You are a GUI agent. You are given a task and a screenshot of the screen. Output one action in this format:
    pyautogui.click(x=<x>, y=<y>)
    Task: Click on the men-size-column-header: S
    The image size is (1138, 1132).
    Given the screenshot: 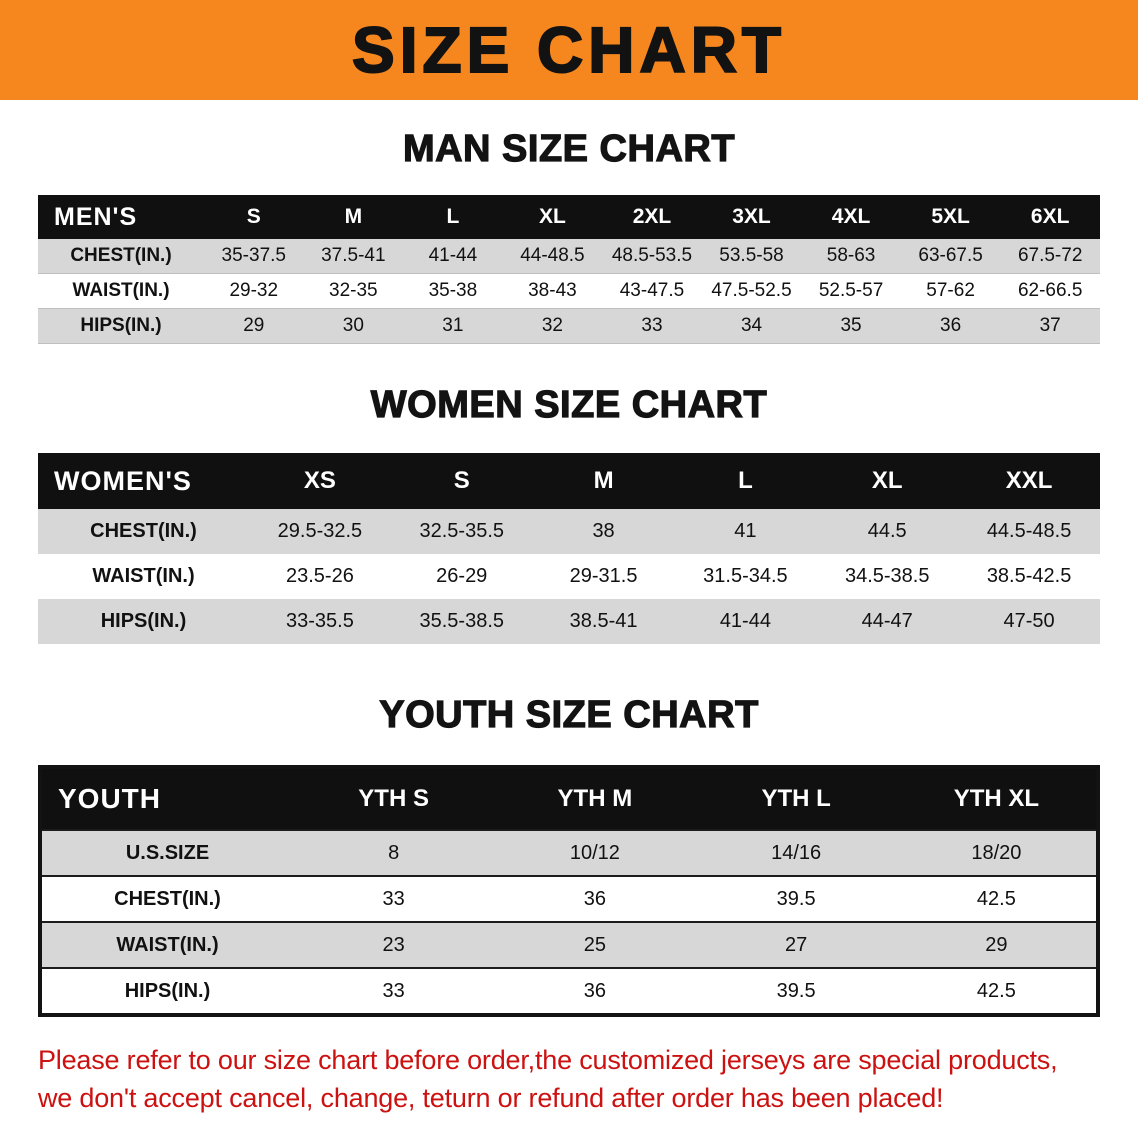 What is the action you would take?
    pyautogui.click(x=254, y=217)
    